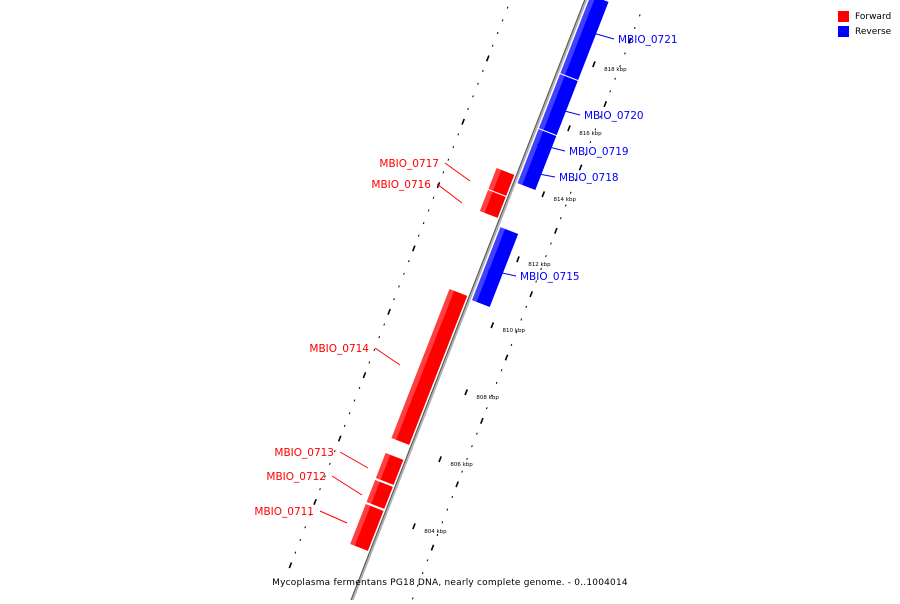  What do you see at coordinates (339, 349) in the screenshot?
I see `gene-label-mbio_0714: MBIO_0714` at bounding box center [339, 349].